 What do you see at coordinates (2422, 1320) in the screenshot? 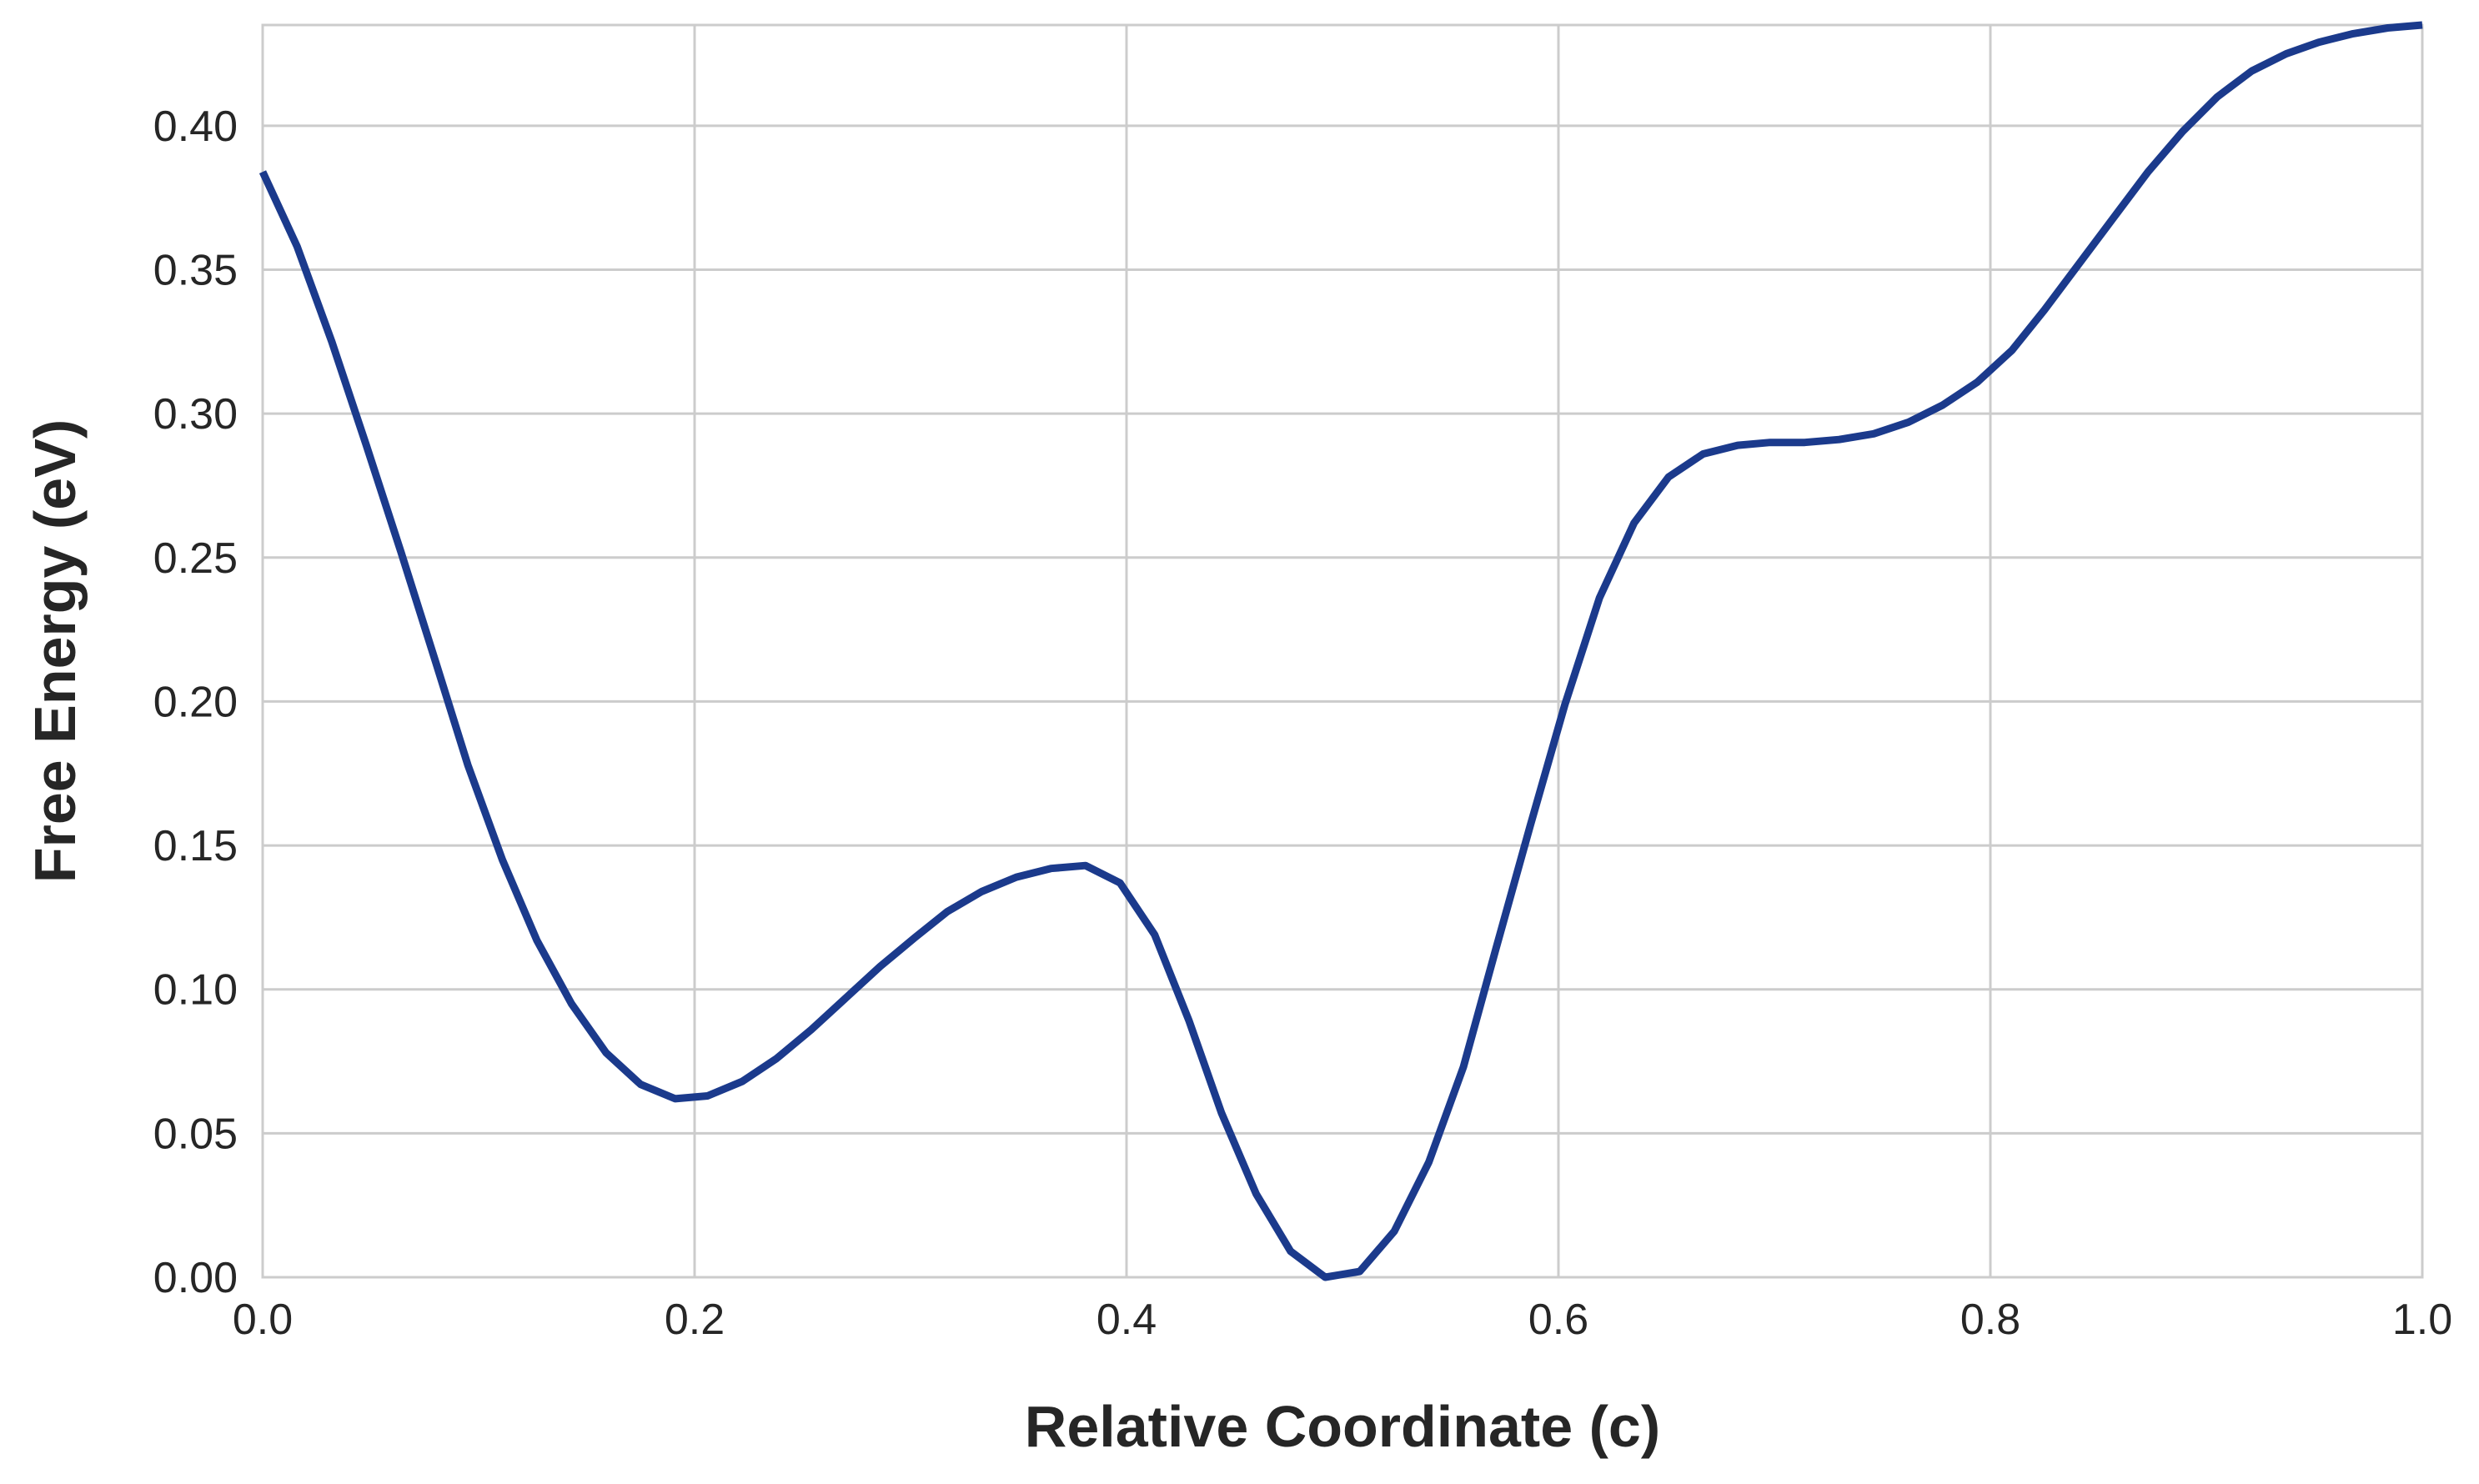
I see `x-tick-label: 1.0` at bounding box center [2422, 1320].